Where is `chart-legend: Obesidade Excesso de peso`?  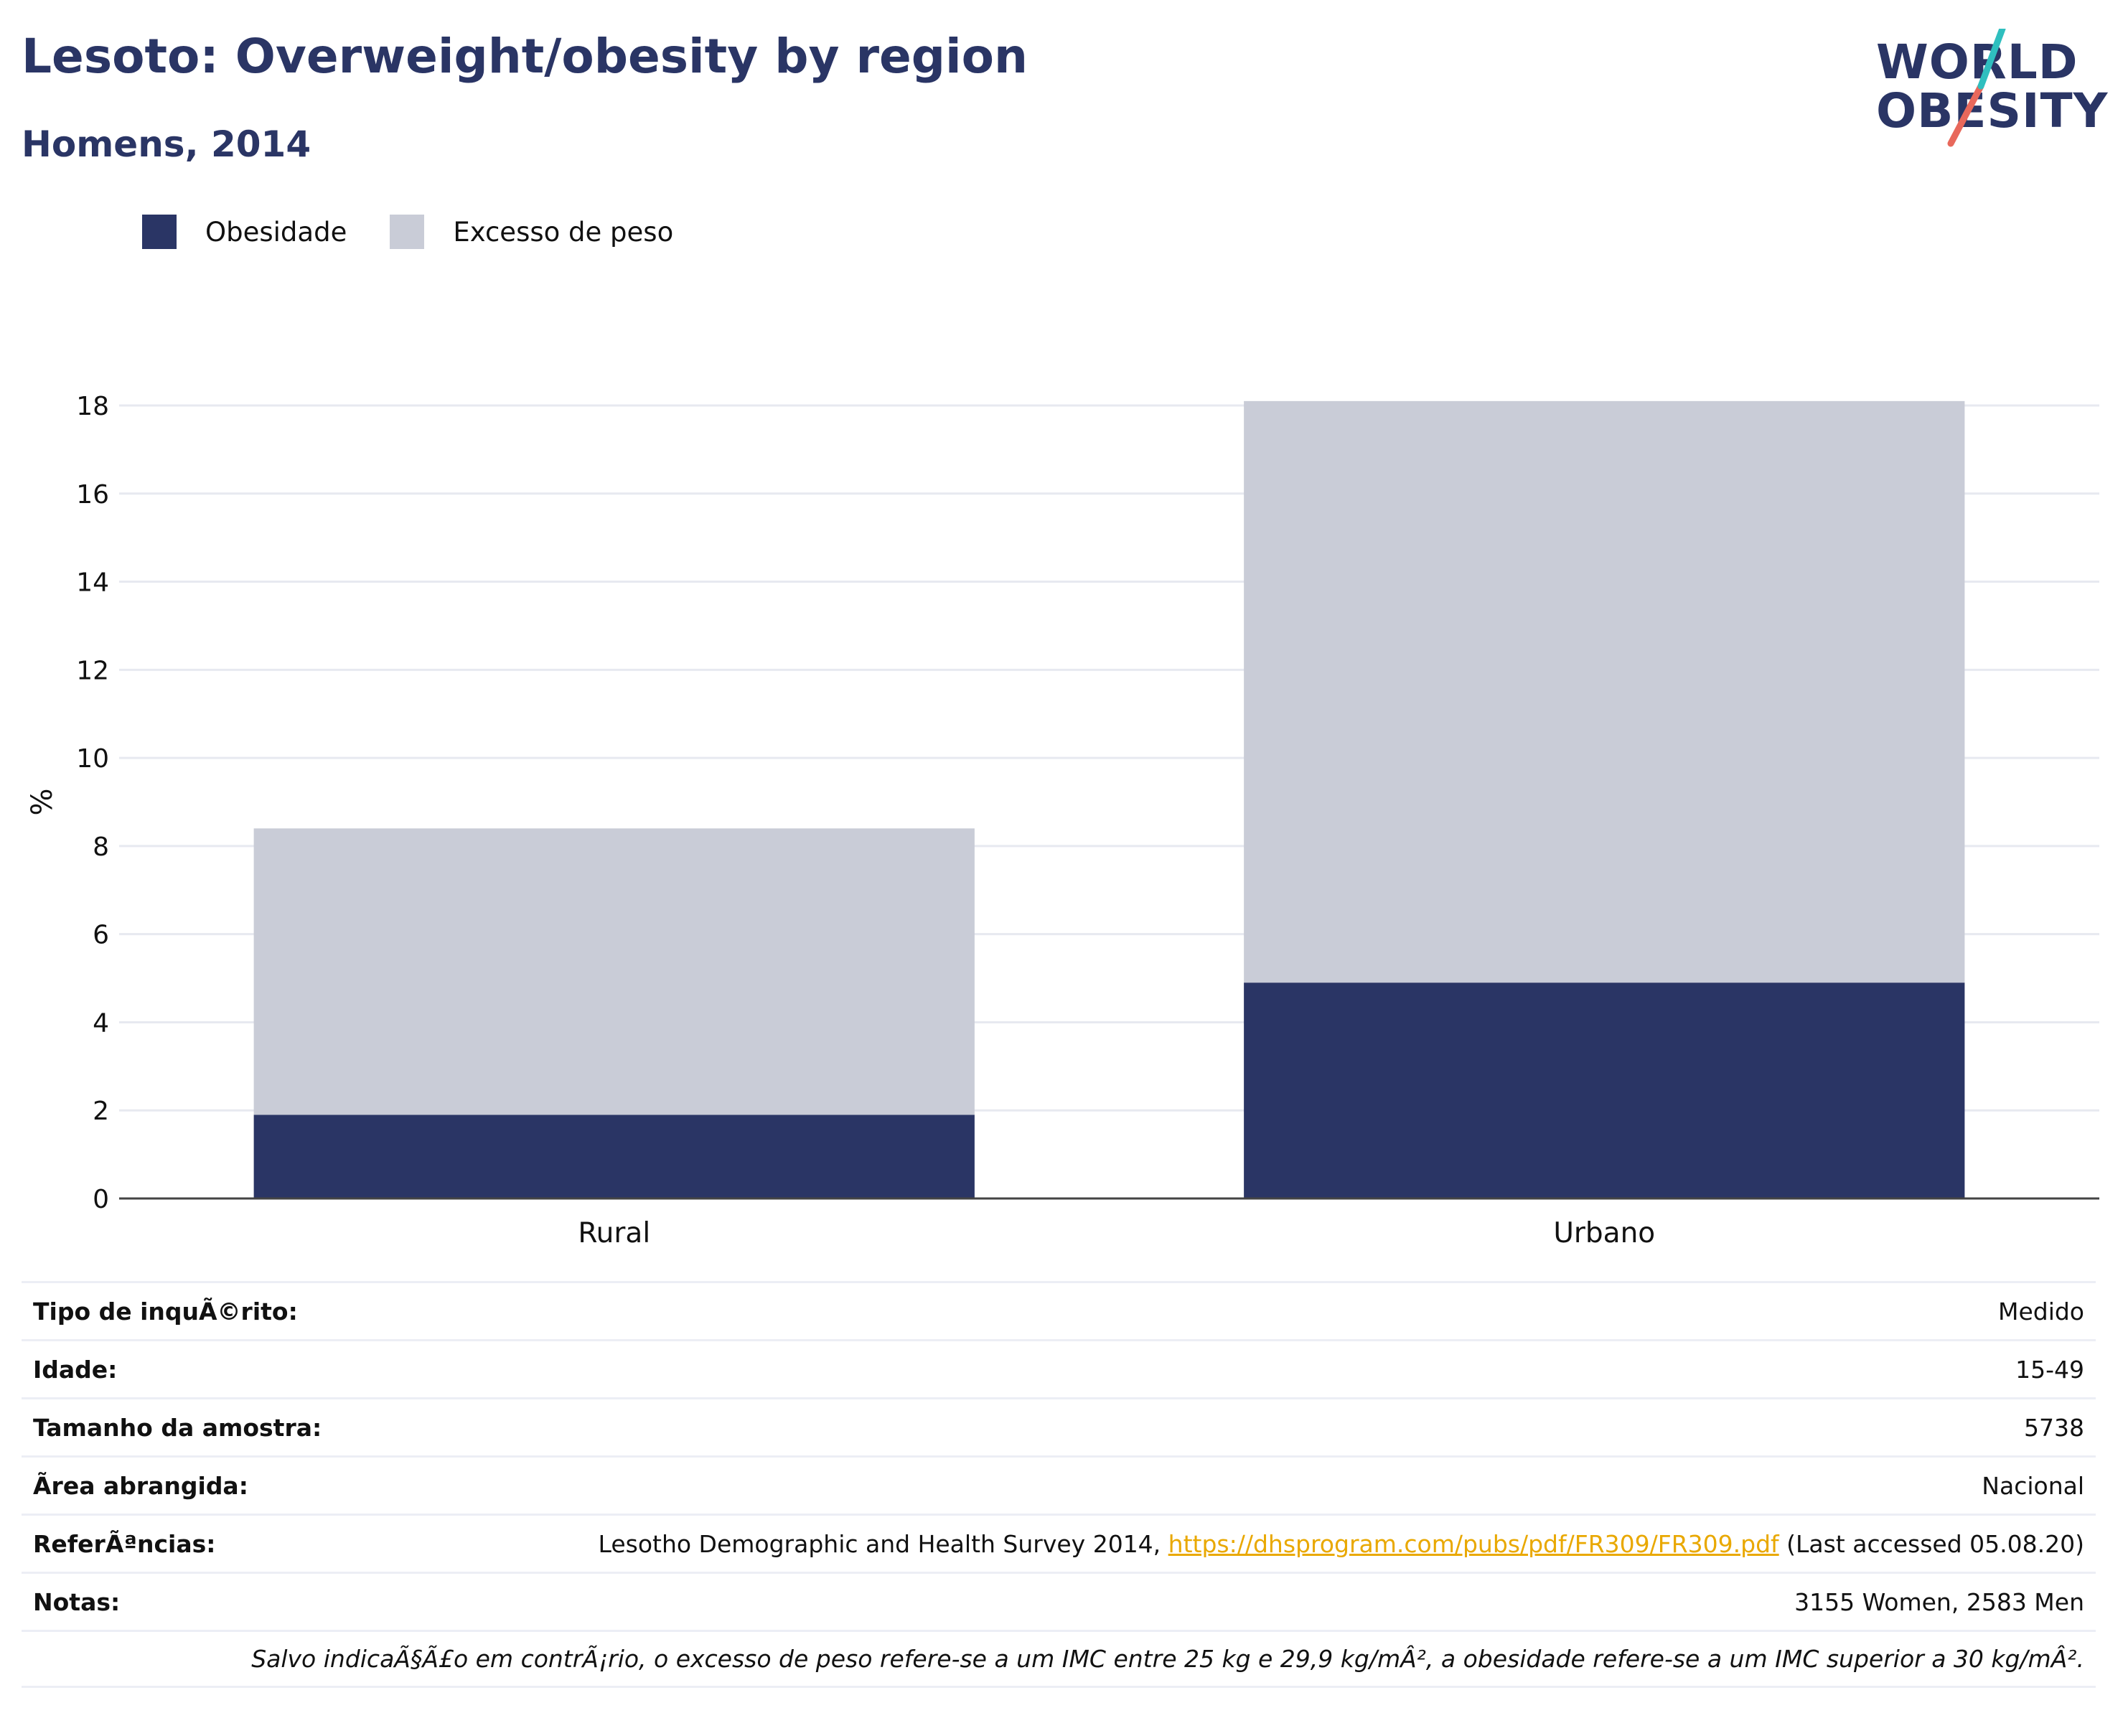 chart-legend: Obesidade Excesso de peso is located at coordinates (429, 231).